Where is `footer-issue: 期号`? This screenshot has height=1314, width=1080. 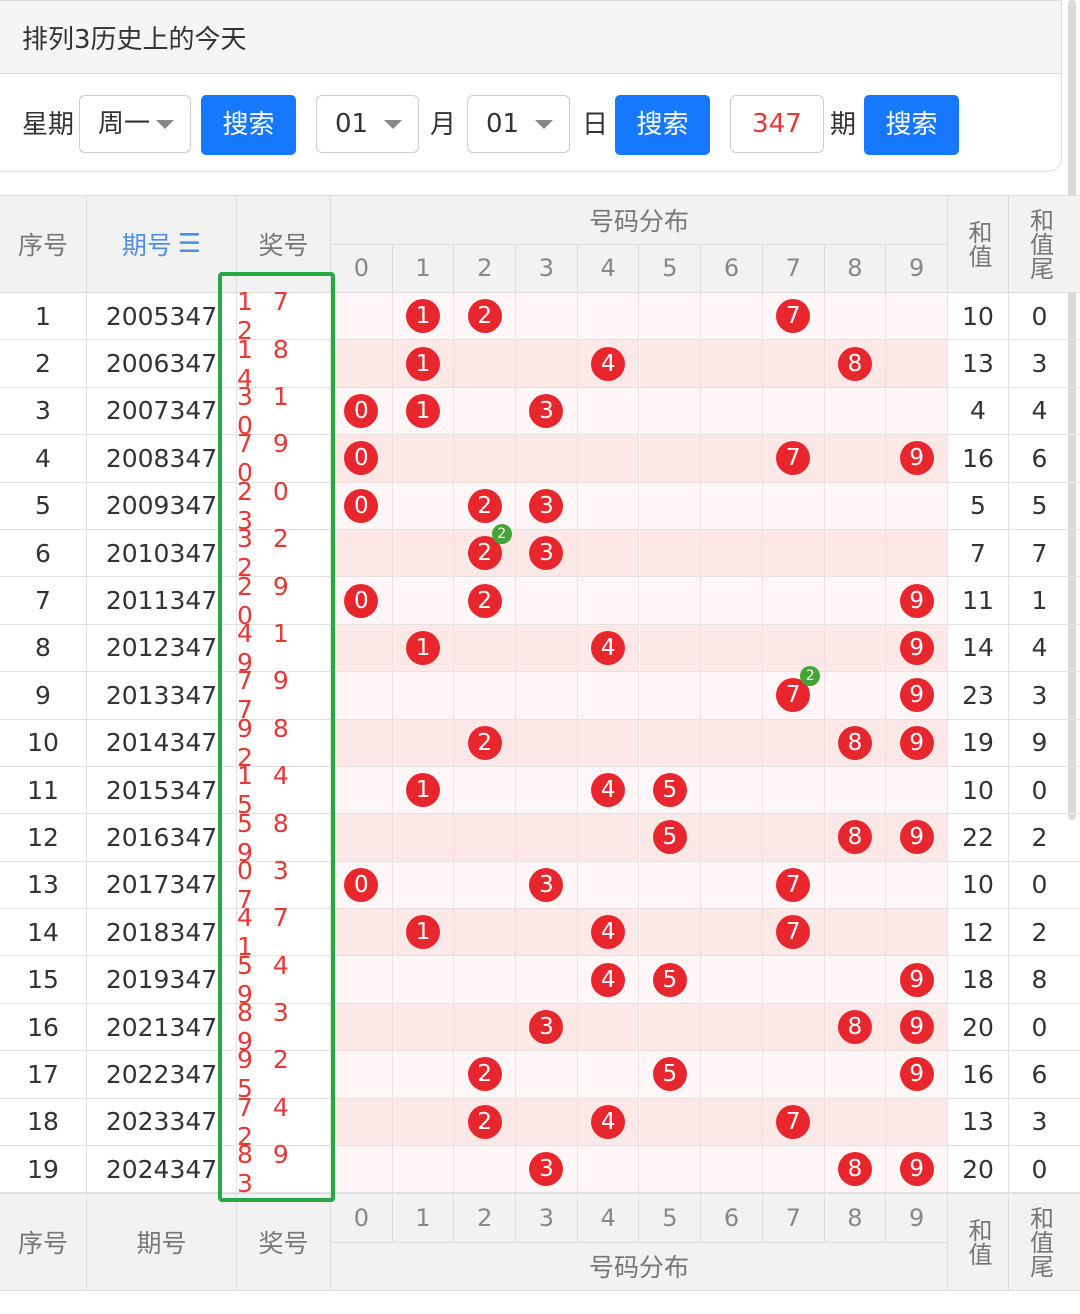
footer-issue: 期号 is located at coordinates (162, 1242).